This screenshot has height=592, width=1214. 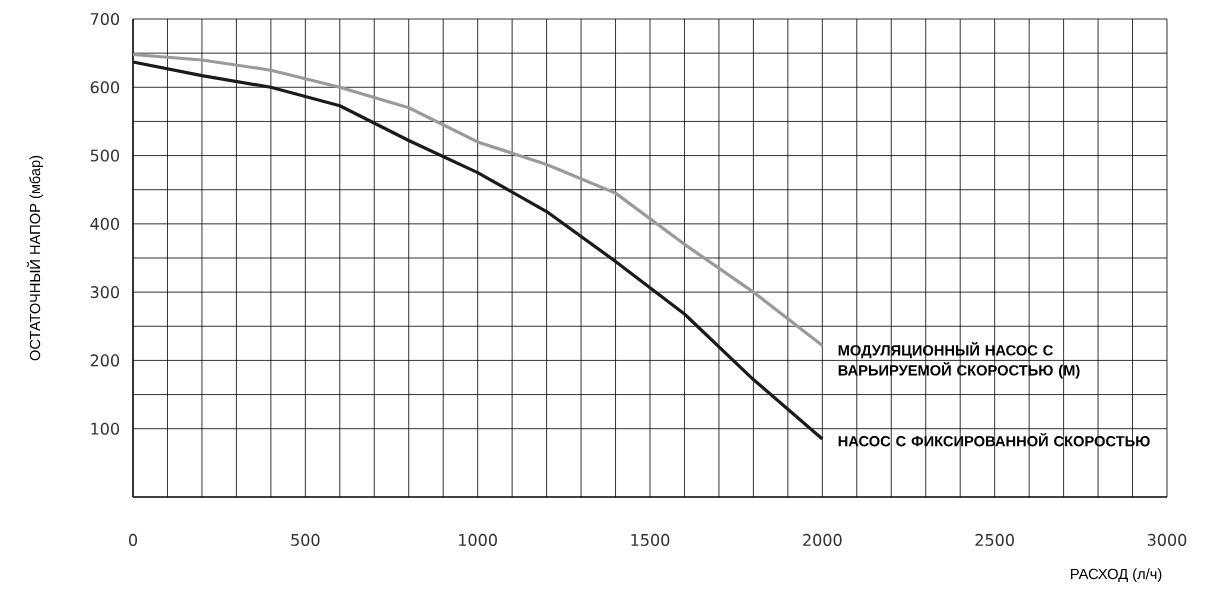 What do you see at coordinates (133, 539) in the screenshot?
I see `x-tick-label: 0` at bounding box center [133, 539].